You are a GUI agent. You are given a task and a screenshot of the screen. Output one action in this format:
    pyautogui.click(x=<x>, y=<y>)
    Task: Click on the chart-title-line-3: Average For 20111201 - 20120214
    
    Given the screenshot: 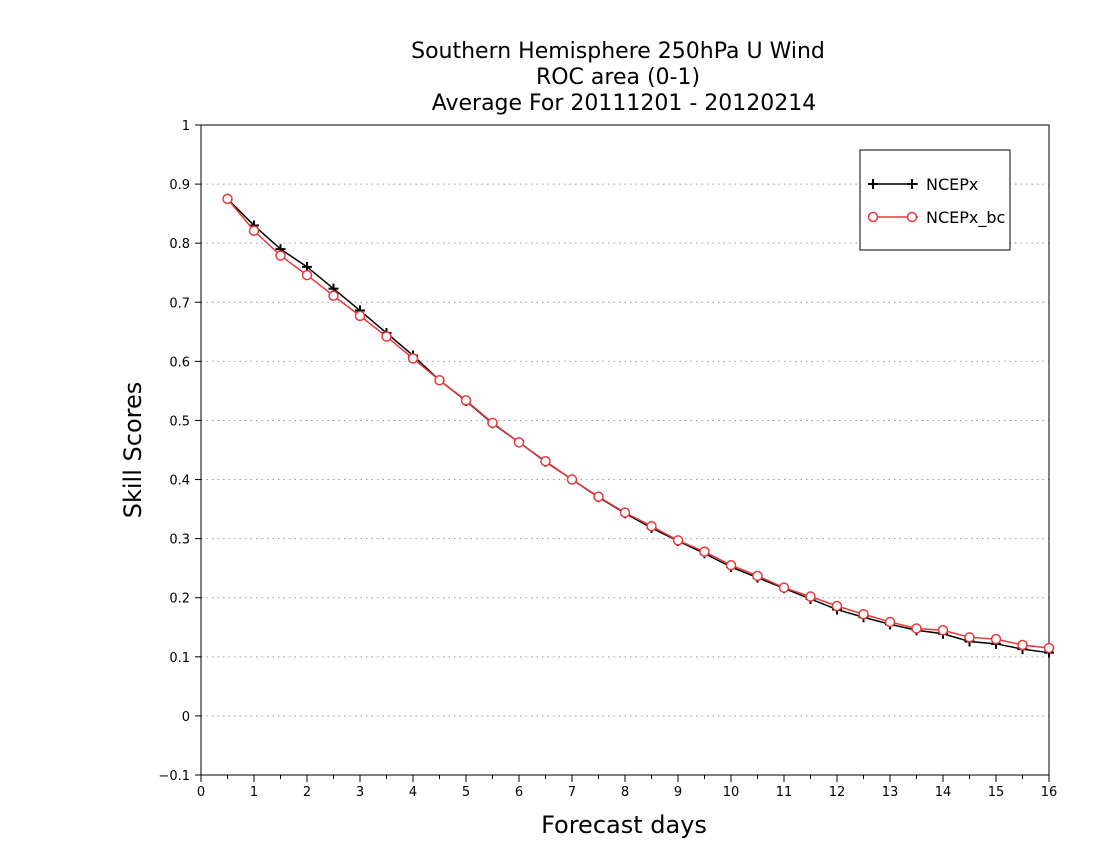 What is the action you would take?
    pyautogui.click(x=624, y=103)
    